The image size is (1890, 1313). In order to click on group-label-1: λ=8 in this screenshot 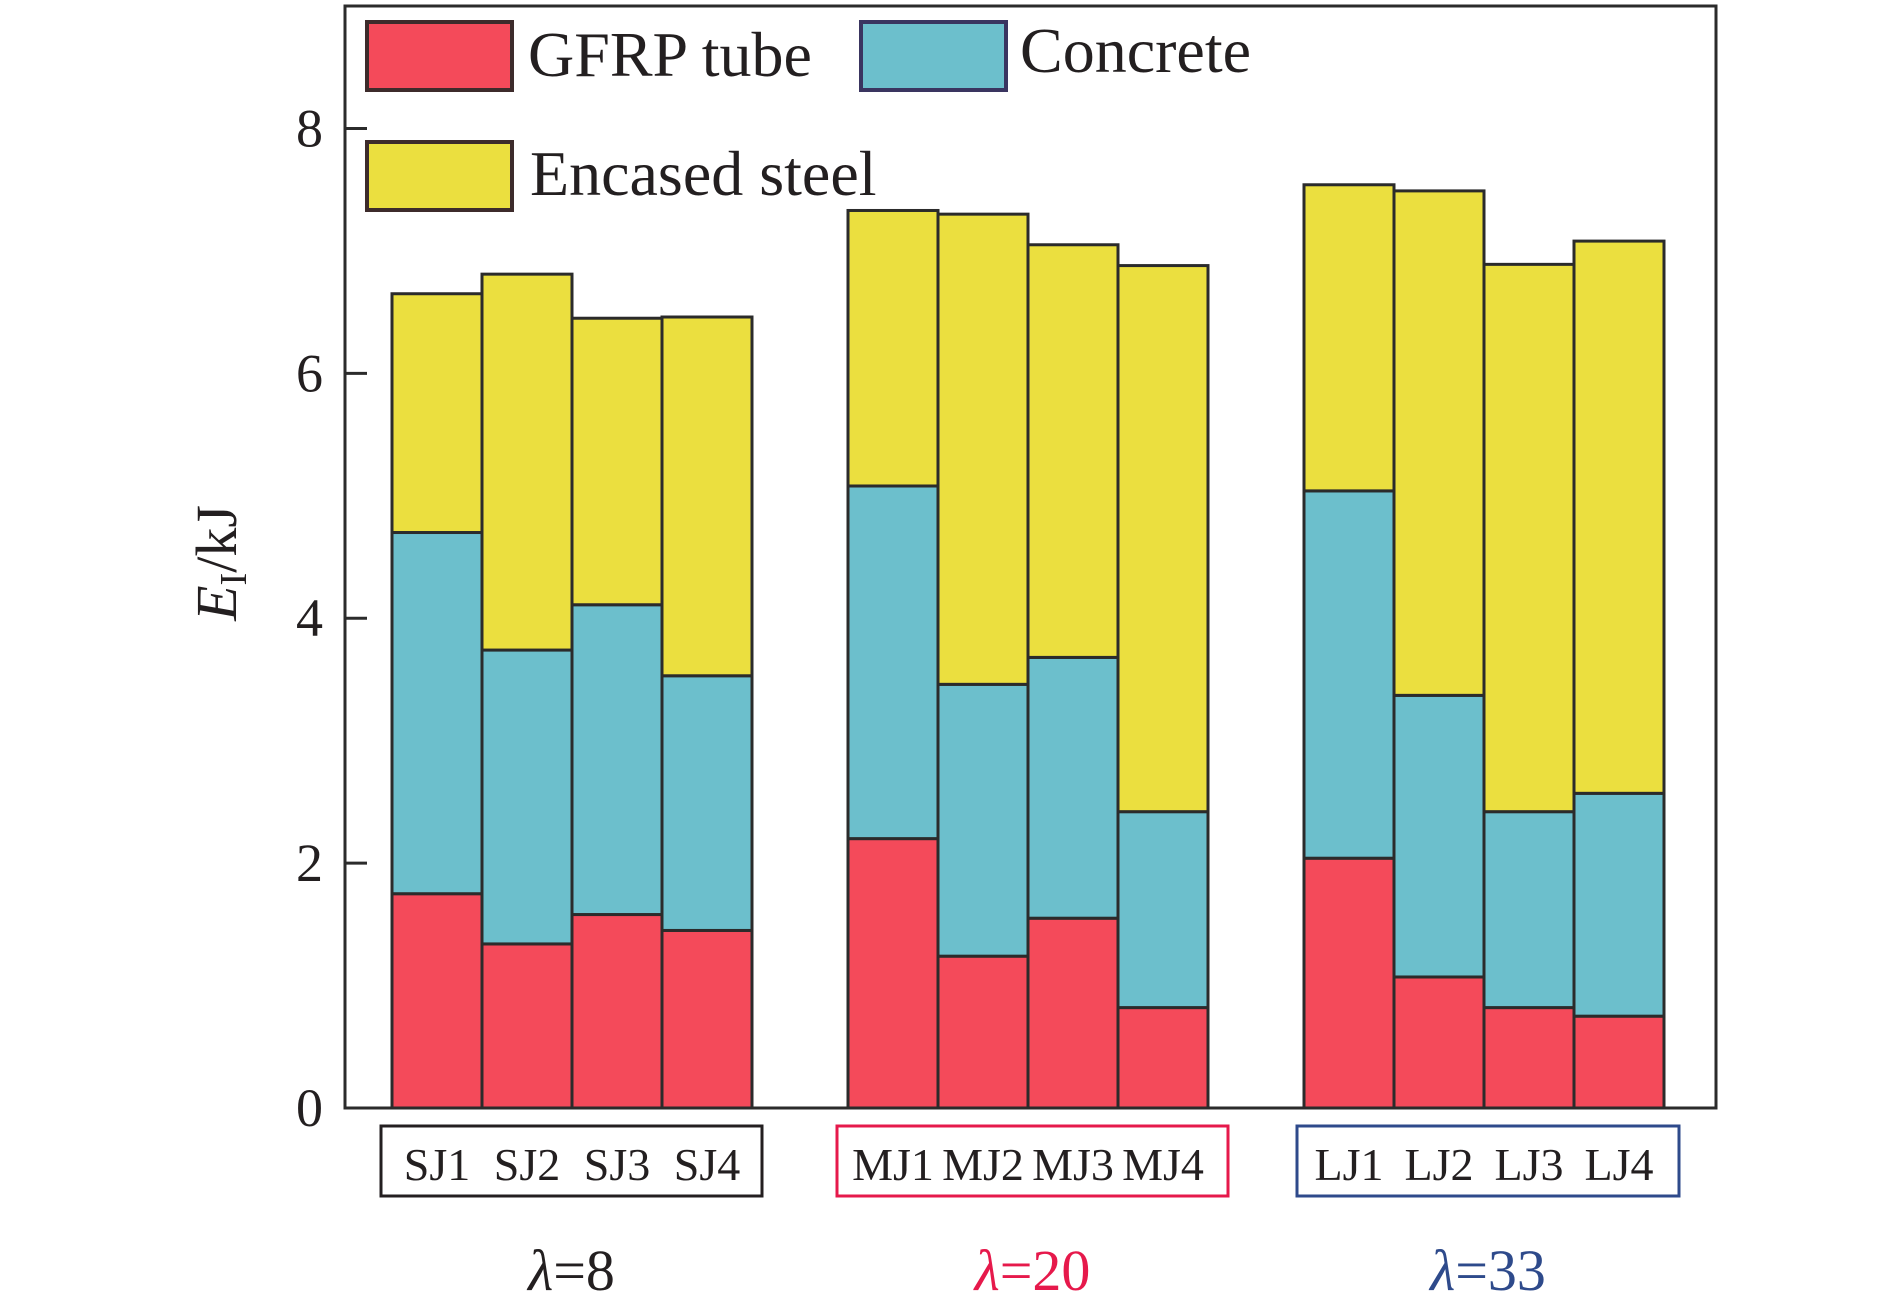, I will do `click(570, 1270)`.